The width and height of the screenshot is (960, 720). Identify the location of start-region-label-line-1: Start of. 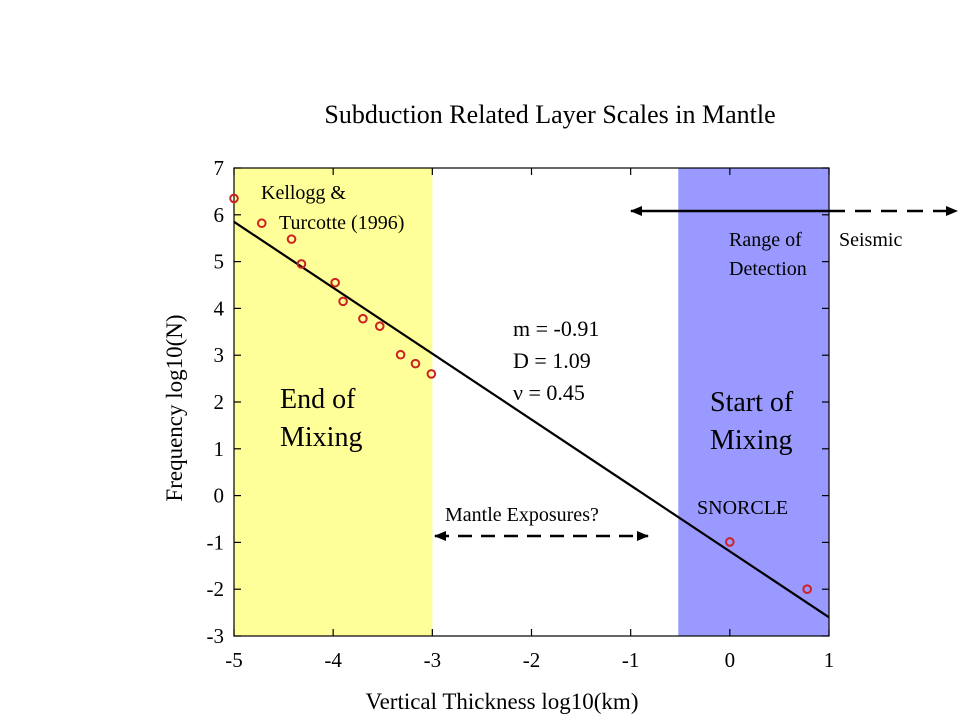
(752, 402).